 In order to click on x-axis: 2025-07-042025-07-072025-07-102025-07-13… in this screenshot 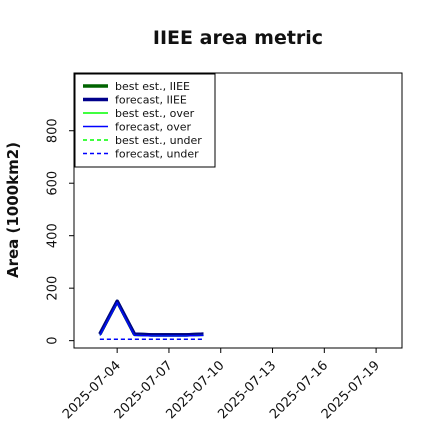, I will do `click(221, 385)`.